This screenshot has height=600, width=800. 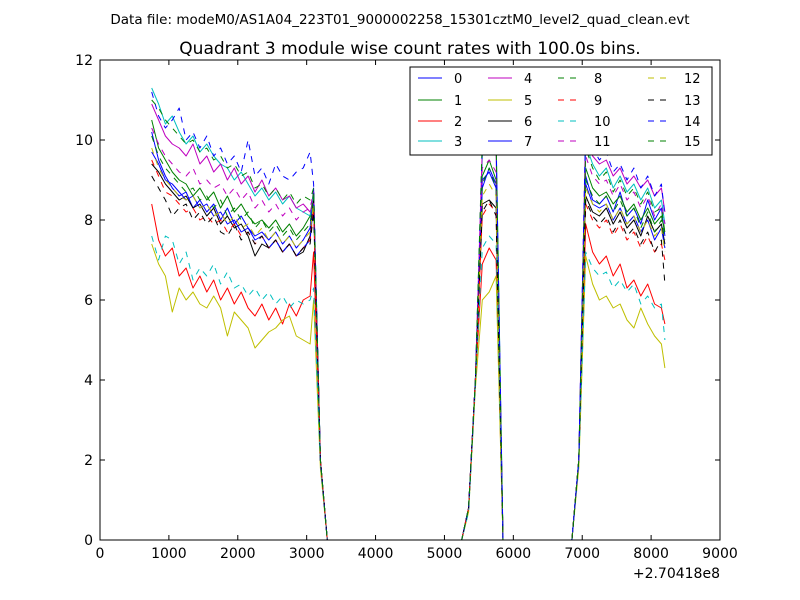 I want to click on y-tick-label: 12, so click(x=84, y=61).